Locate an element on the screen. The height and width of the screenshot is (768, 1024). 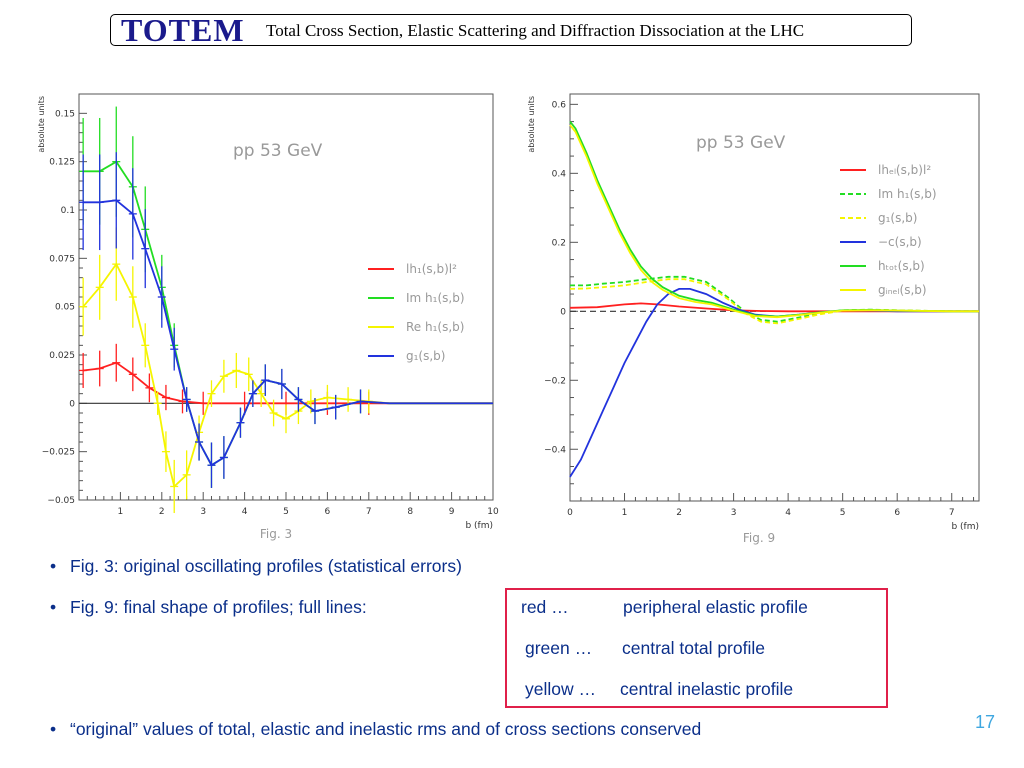
y-tick-label: 0.025 is located at coordinates (62, 356).